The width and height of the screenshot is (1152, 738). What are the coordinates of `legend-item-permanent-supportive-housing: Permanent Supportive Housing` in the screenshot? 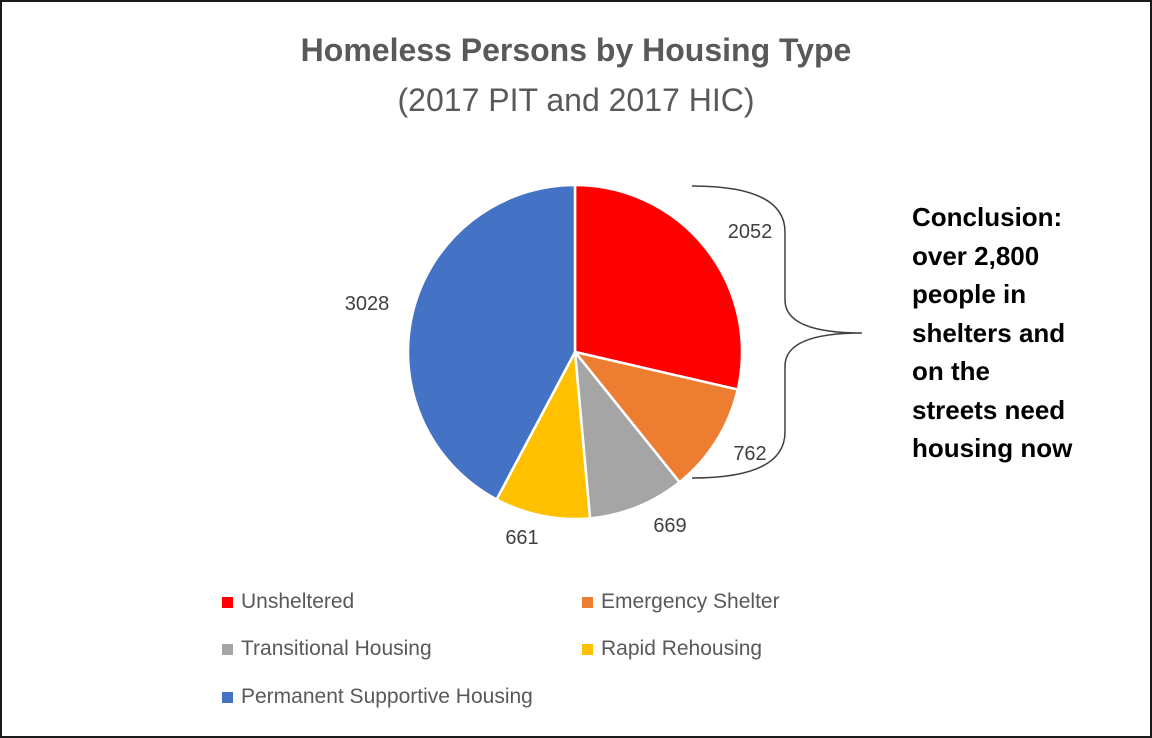 It's located at (377, 697).